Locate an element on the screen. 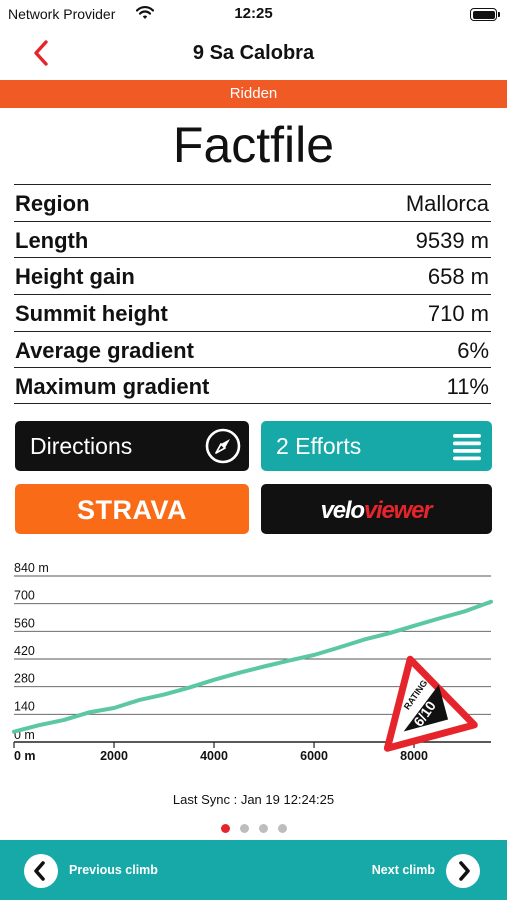  previous-climb-button: Previous climb is located at coordinates (94, 871).